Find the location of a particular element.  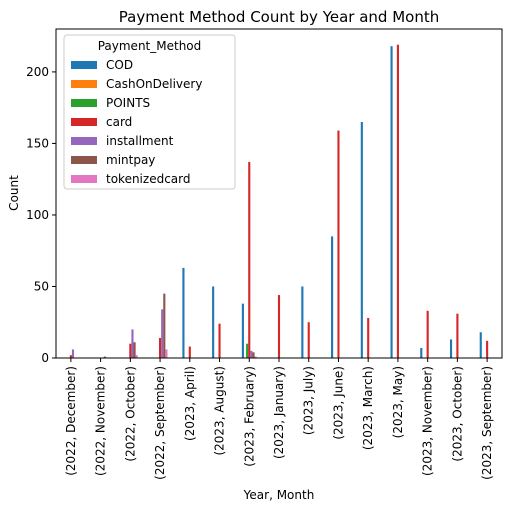

legend-title: Payment_Method is located at coordinates (150, 46).